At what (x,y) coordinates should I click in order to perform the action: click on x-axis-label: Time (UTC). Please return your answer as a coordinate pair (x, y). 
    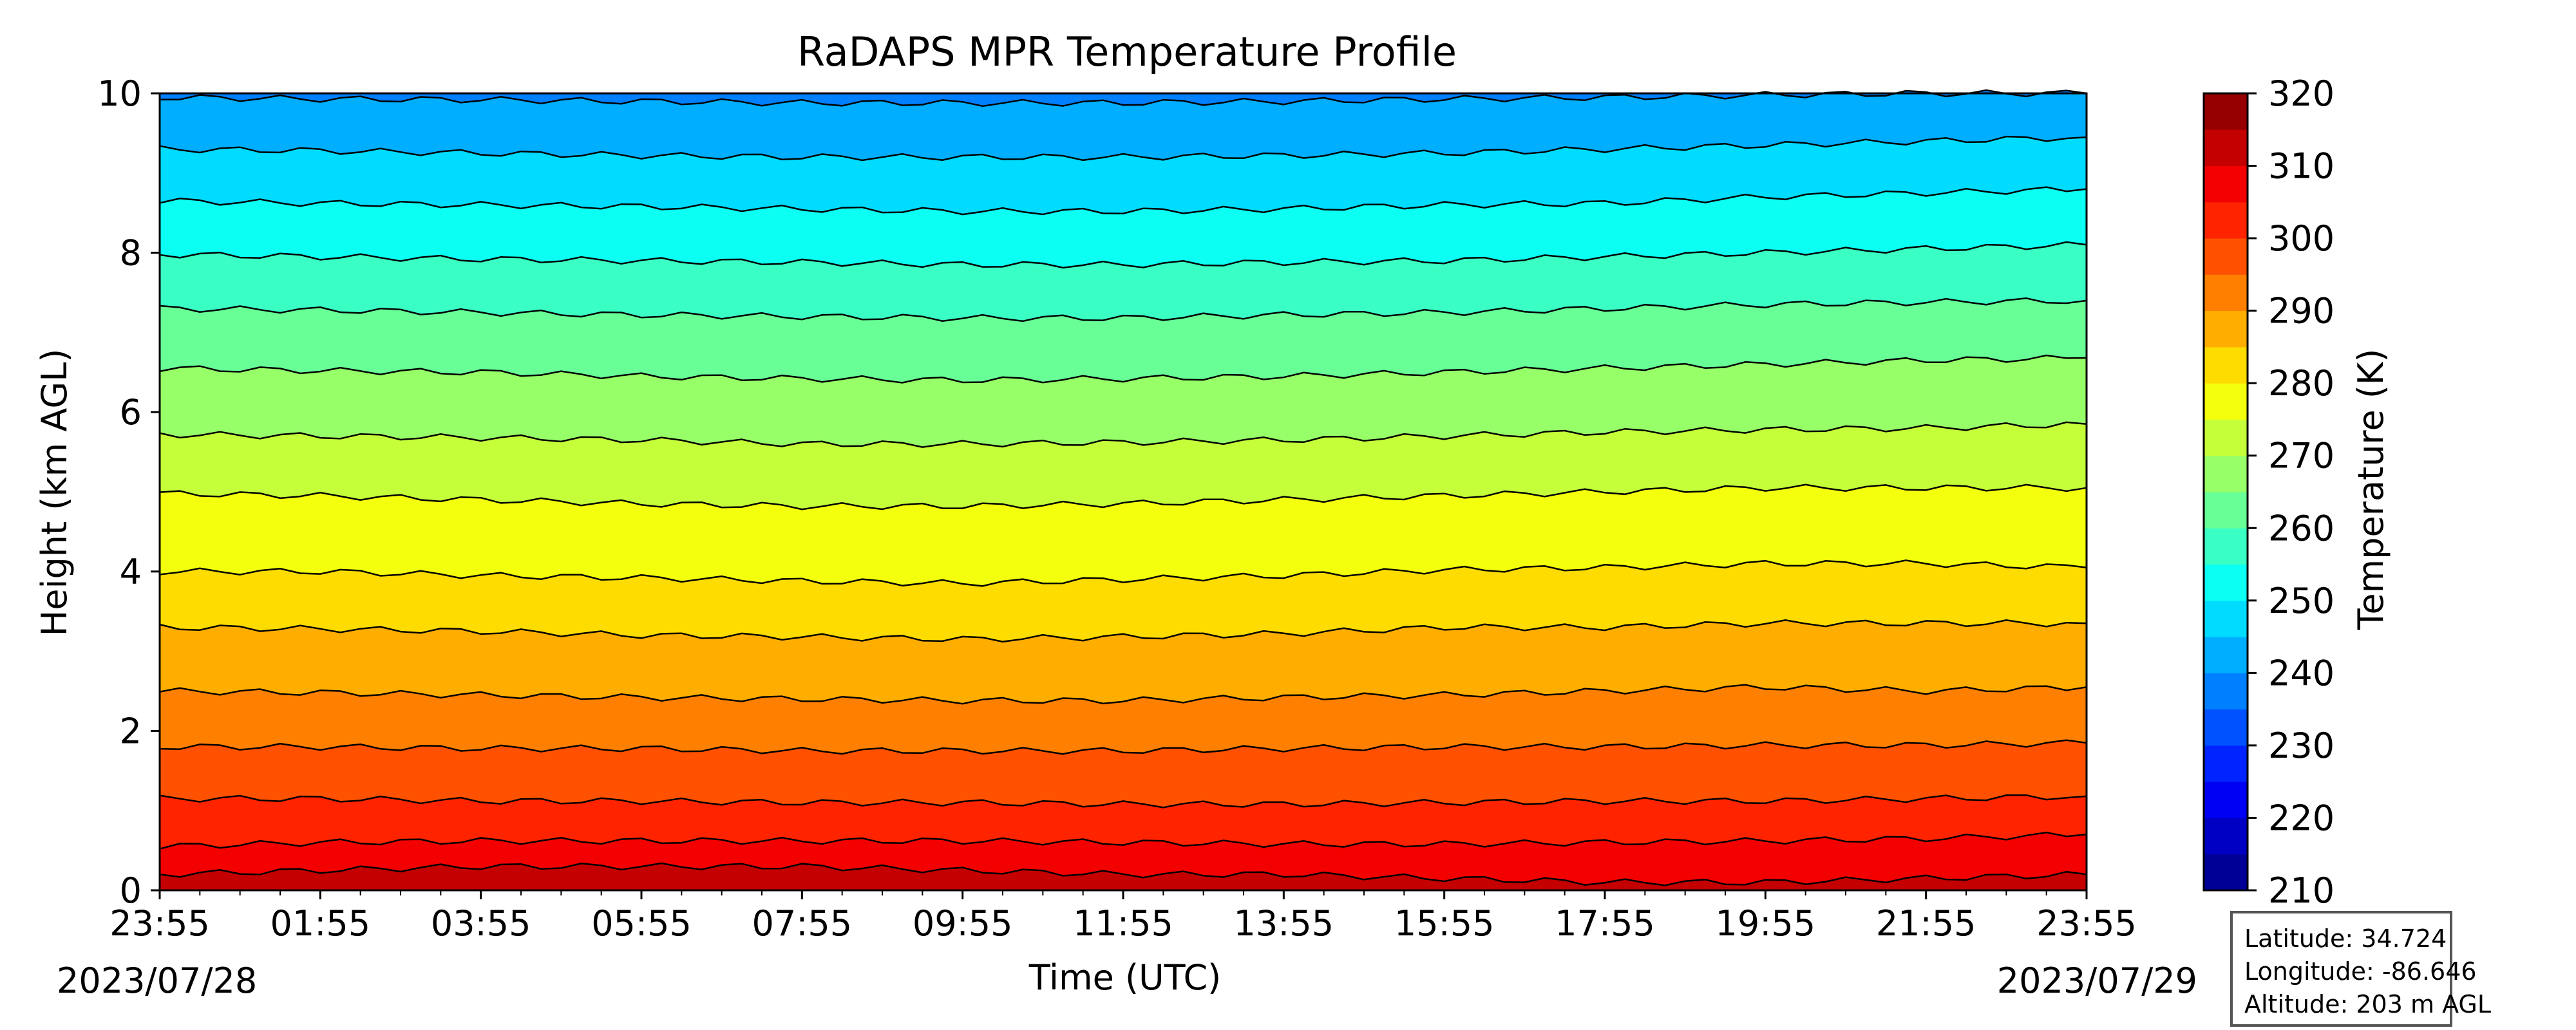
    Looking at the image, I should click on (1125, 977).